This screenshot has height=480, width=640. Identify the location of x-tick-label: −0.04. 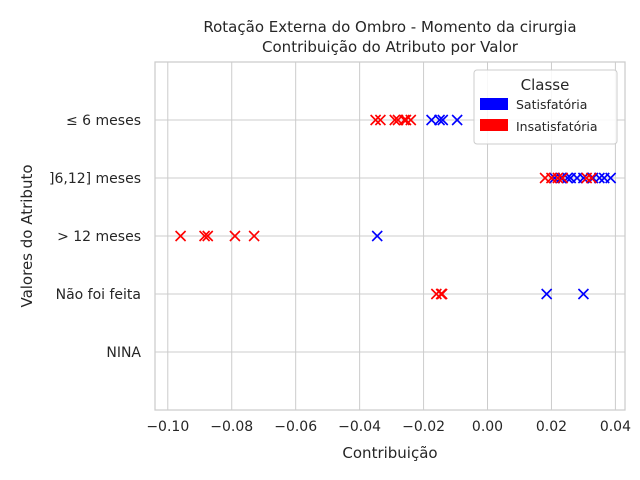
(359, 427).